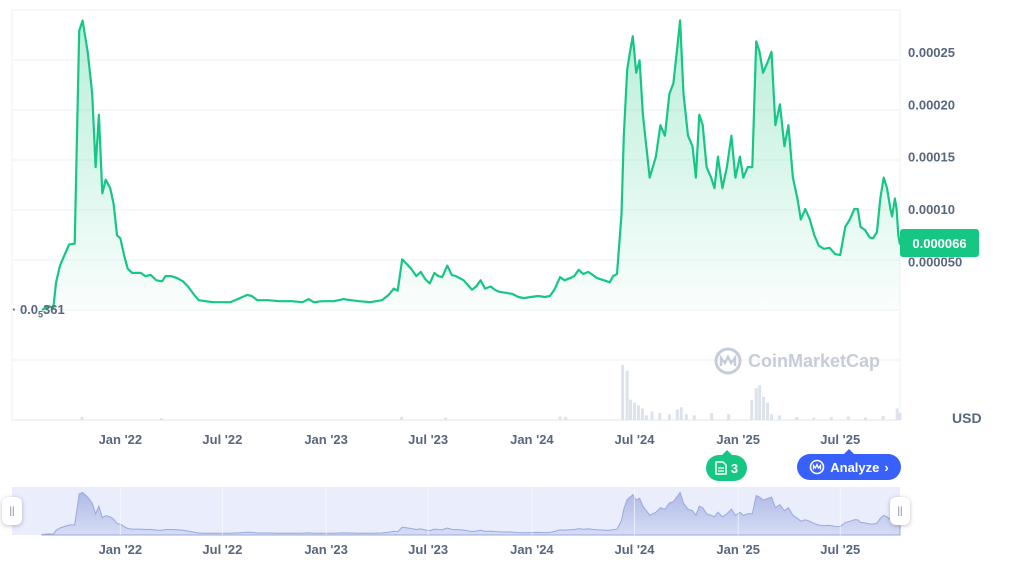 The width and height of the screenshot is (1012, 580). I want to click on x-tick-label: Jan '24, so click(532, 439).